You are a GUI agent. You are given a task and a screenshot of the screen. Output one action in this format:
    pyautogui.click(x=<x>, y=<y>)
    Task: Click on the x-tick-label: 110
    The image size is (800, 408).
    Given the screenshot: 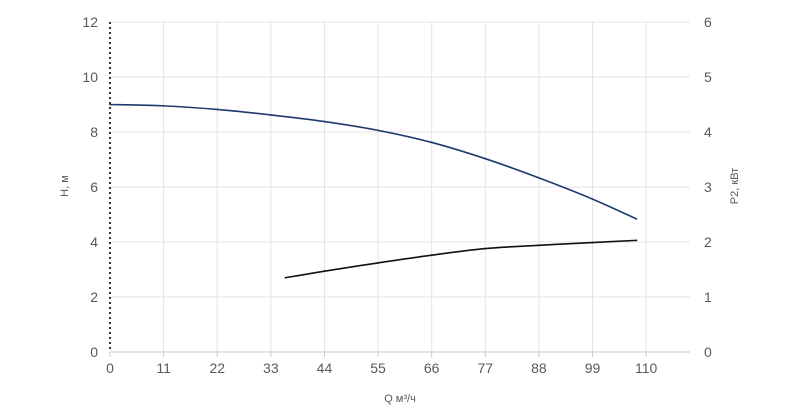 What is the action you would take?
    pyautogui.click(x=646, y=368)
    